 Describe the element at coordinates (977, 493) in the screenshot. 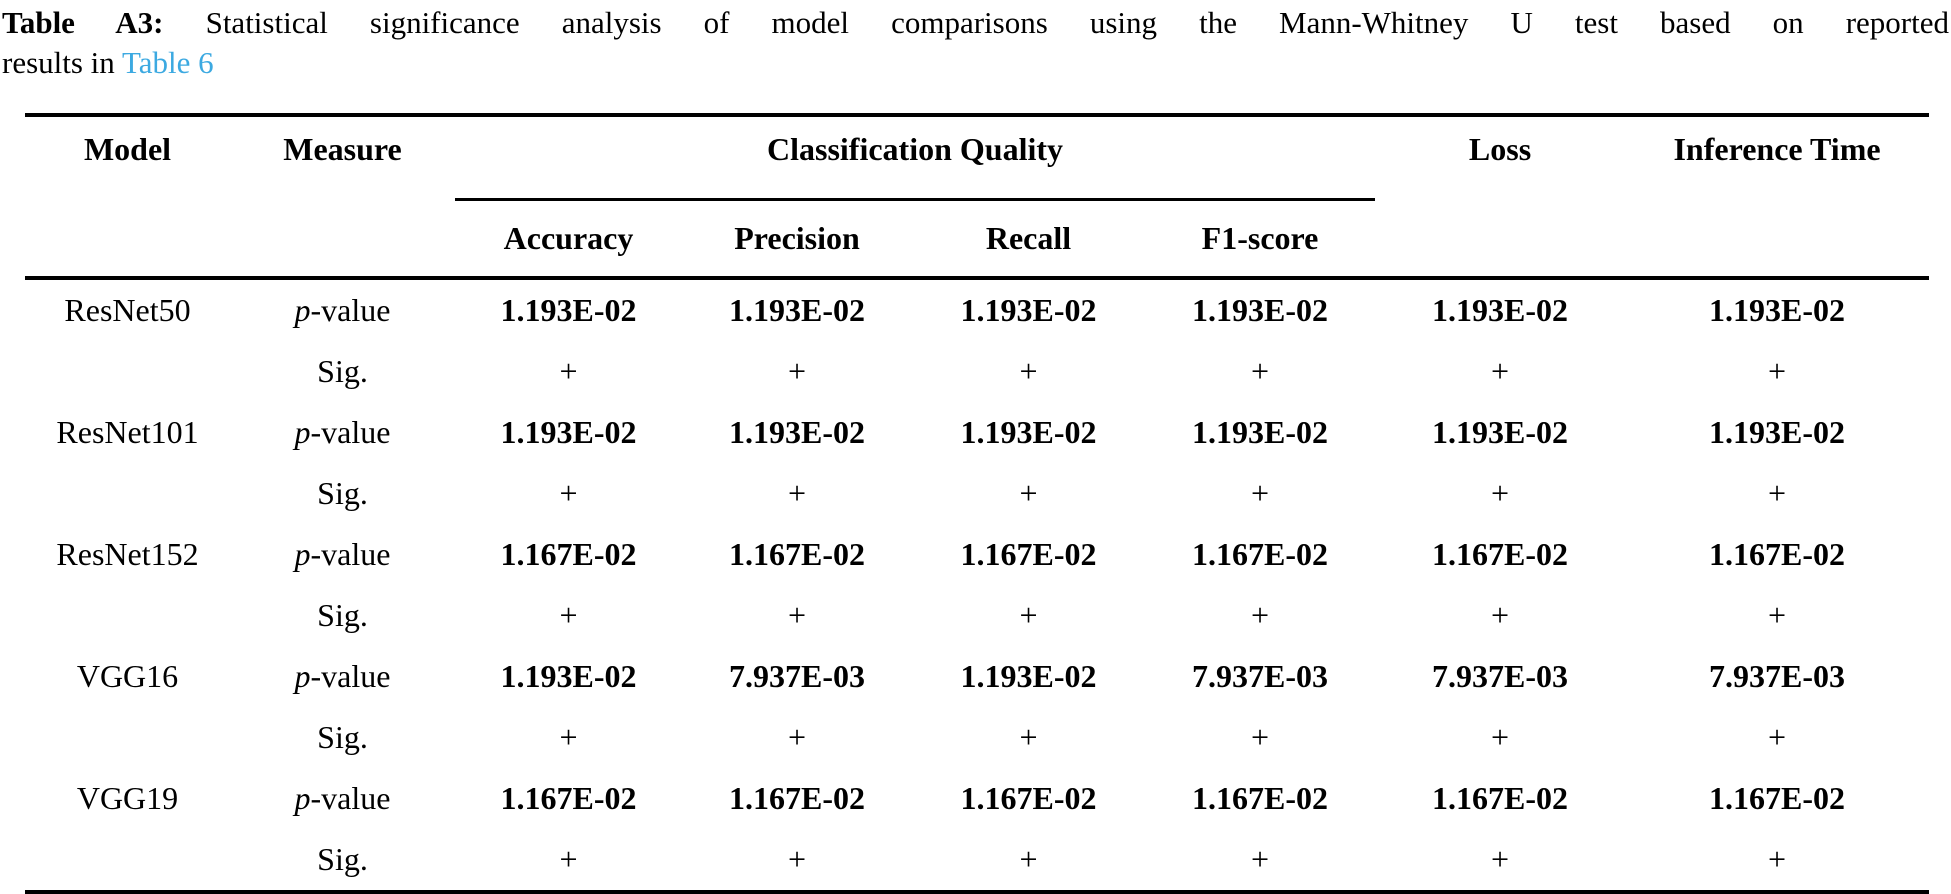

I see `table-row-resnet101-sig: Sig. + + + + + +` at that location.